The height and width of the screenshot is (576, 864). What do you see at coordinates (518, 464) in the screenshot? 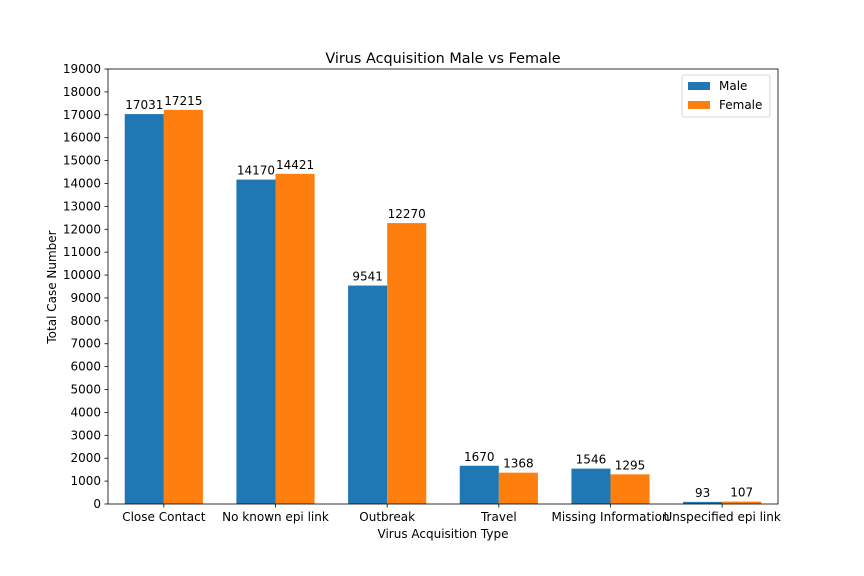
I see `bar-value-label: 1368` at bounding box center [518, 464].